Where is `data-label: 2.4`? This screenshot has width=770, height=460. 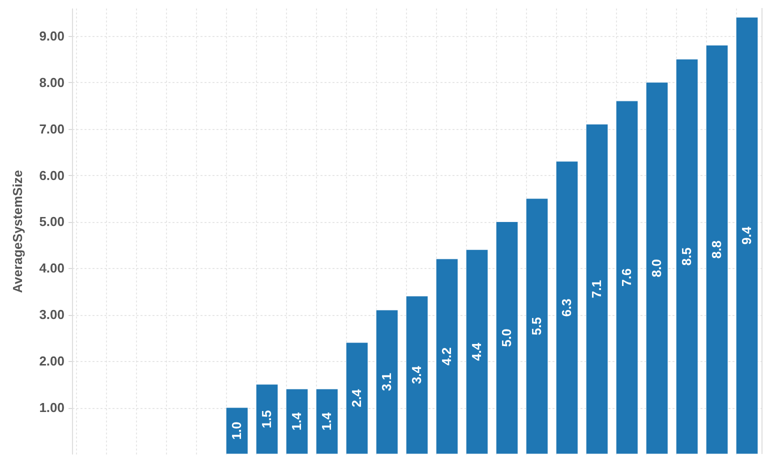
data-label: 2.4 is located at coordinates (356, 398).